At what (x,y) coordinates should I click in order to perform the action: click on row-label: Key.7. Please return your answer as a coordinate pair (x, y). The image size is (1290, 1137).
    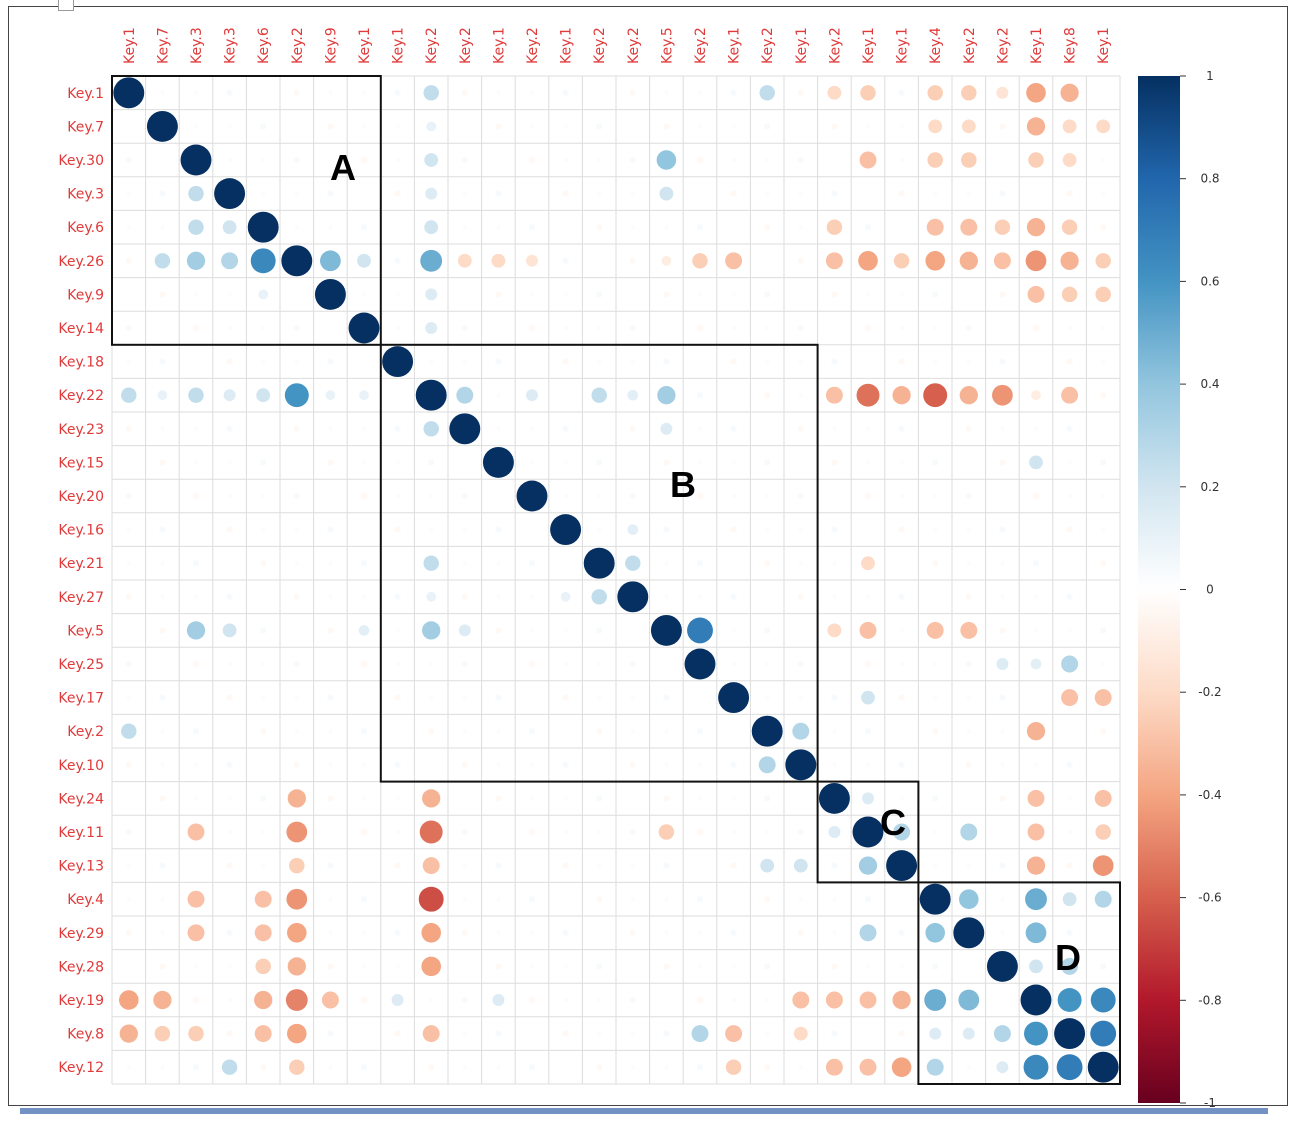
    Looking at the image, I should click on (85, 127).